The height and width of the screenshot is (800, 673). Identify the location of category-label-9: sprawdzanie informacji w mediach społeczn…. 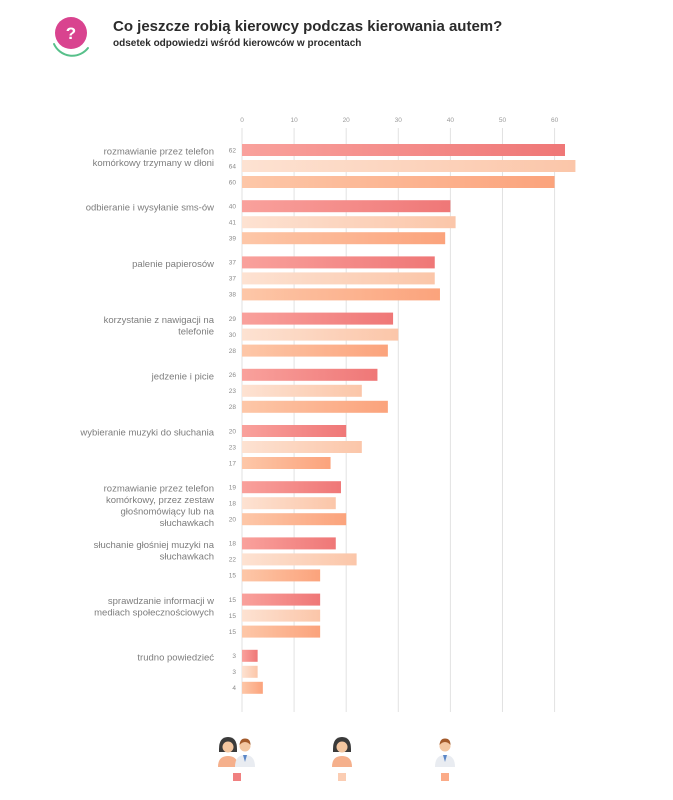
(154, 607).